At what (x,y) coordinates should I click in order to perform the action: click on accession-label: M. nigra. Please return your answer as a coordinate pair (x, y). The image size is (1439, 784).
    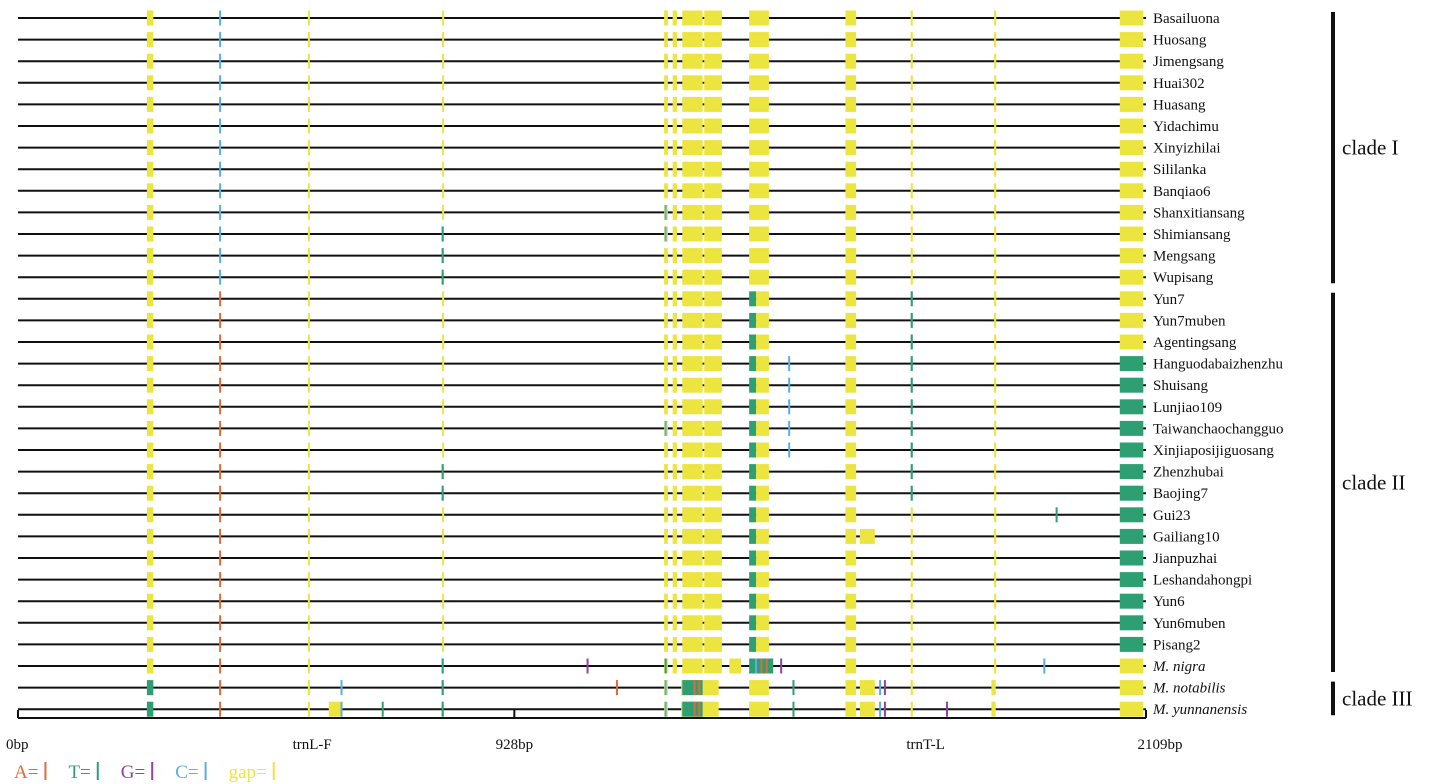
    Looking at the image, I should click on (1179, 667).